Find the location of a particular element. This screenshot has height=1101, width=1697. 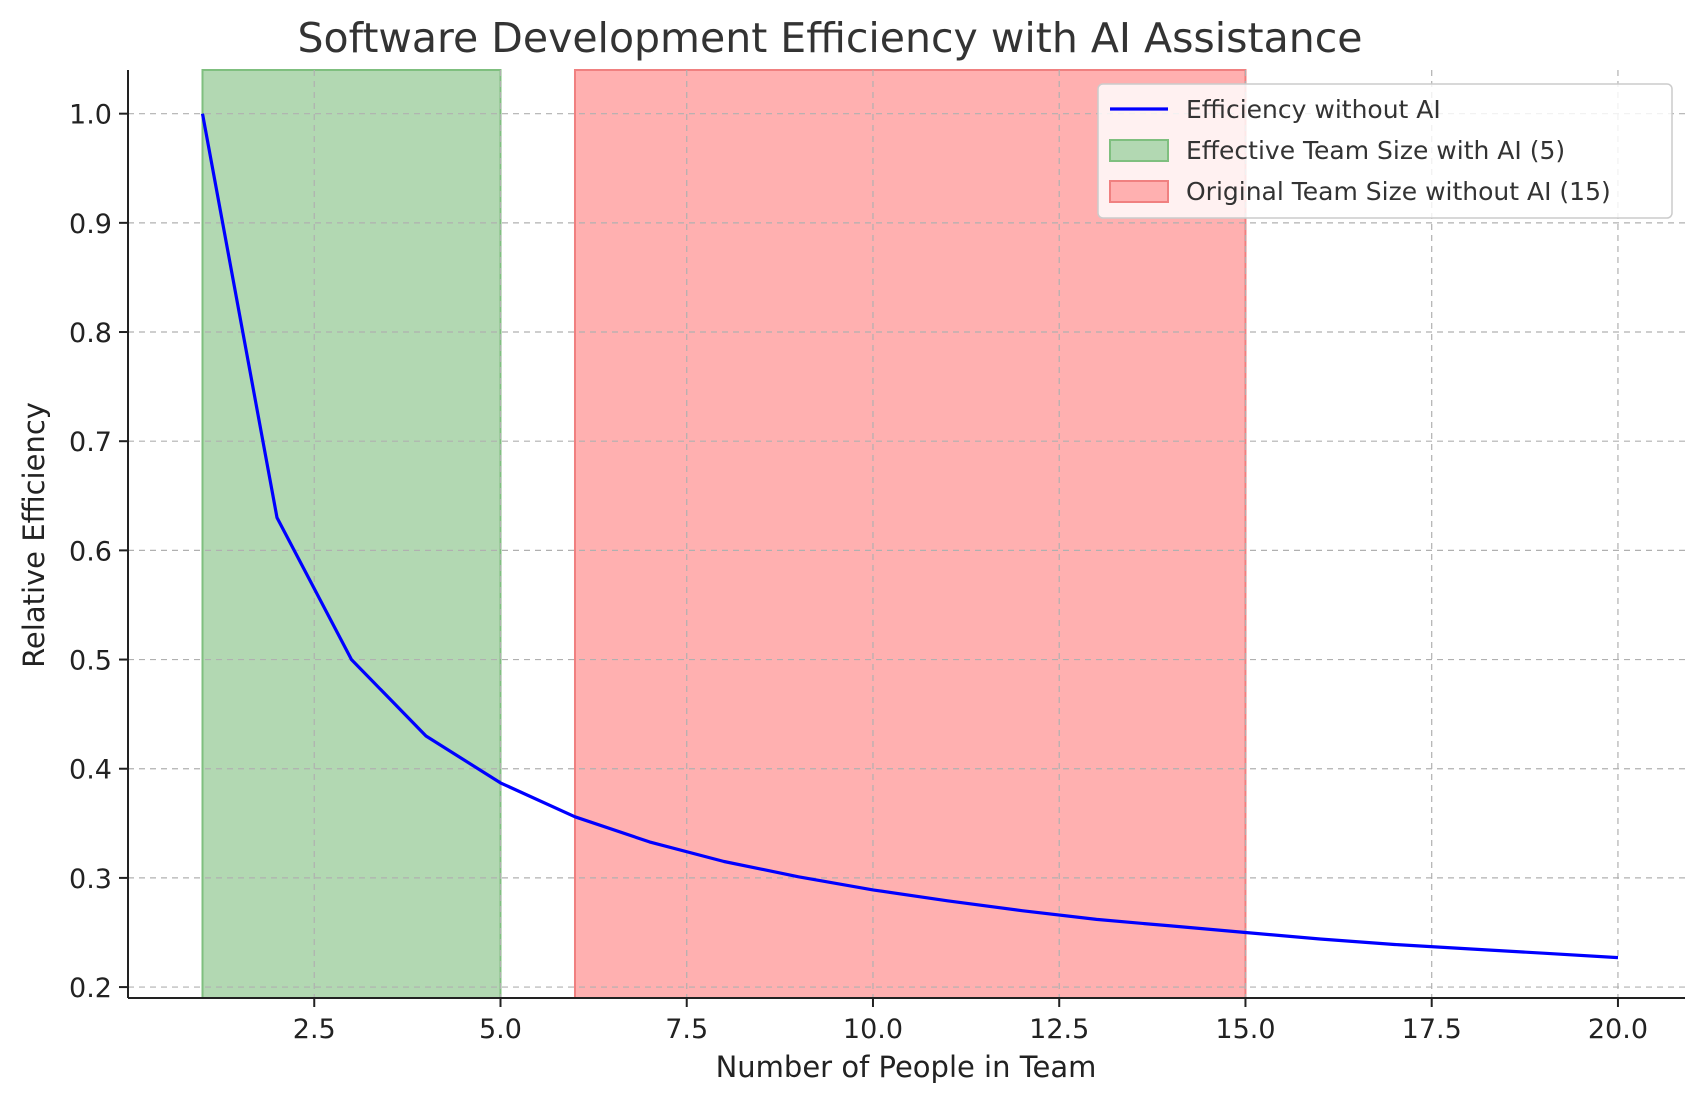

y-tick-label: 0.7 is located at coordinates (90, 442).